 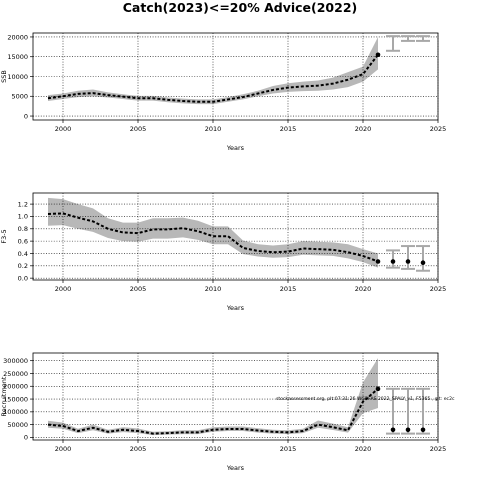 What do you see at coordinates (19, 97) in the screenshot?
I see `y-tick-label: 5000` at bounding box center [19, 97].